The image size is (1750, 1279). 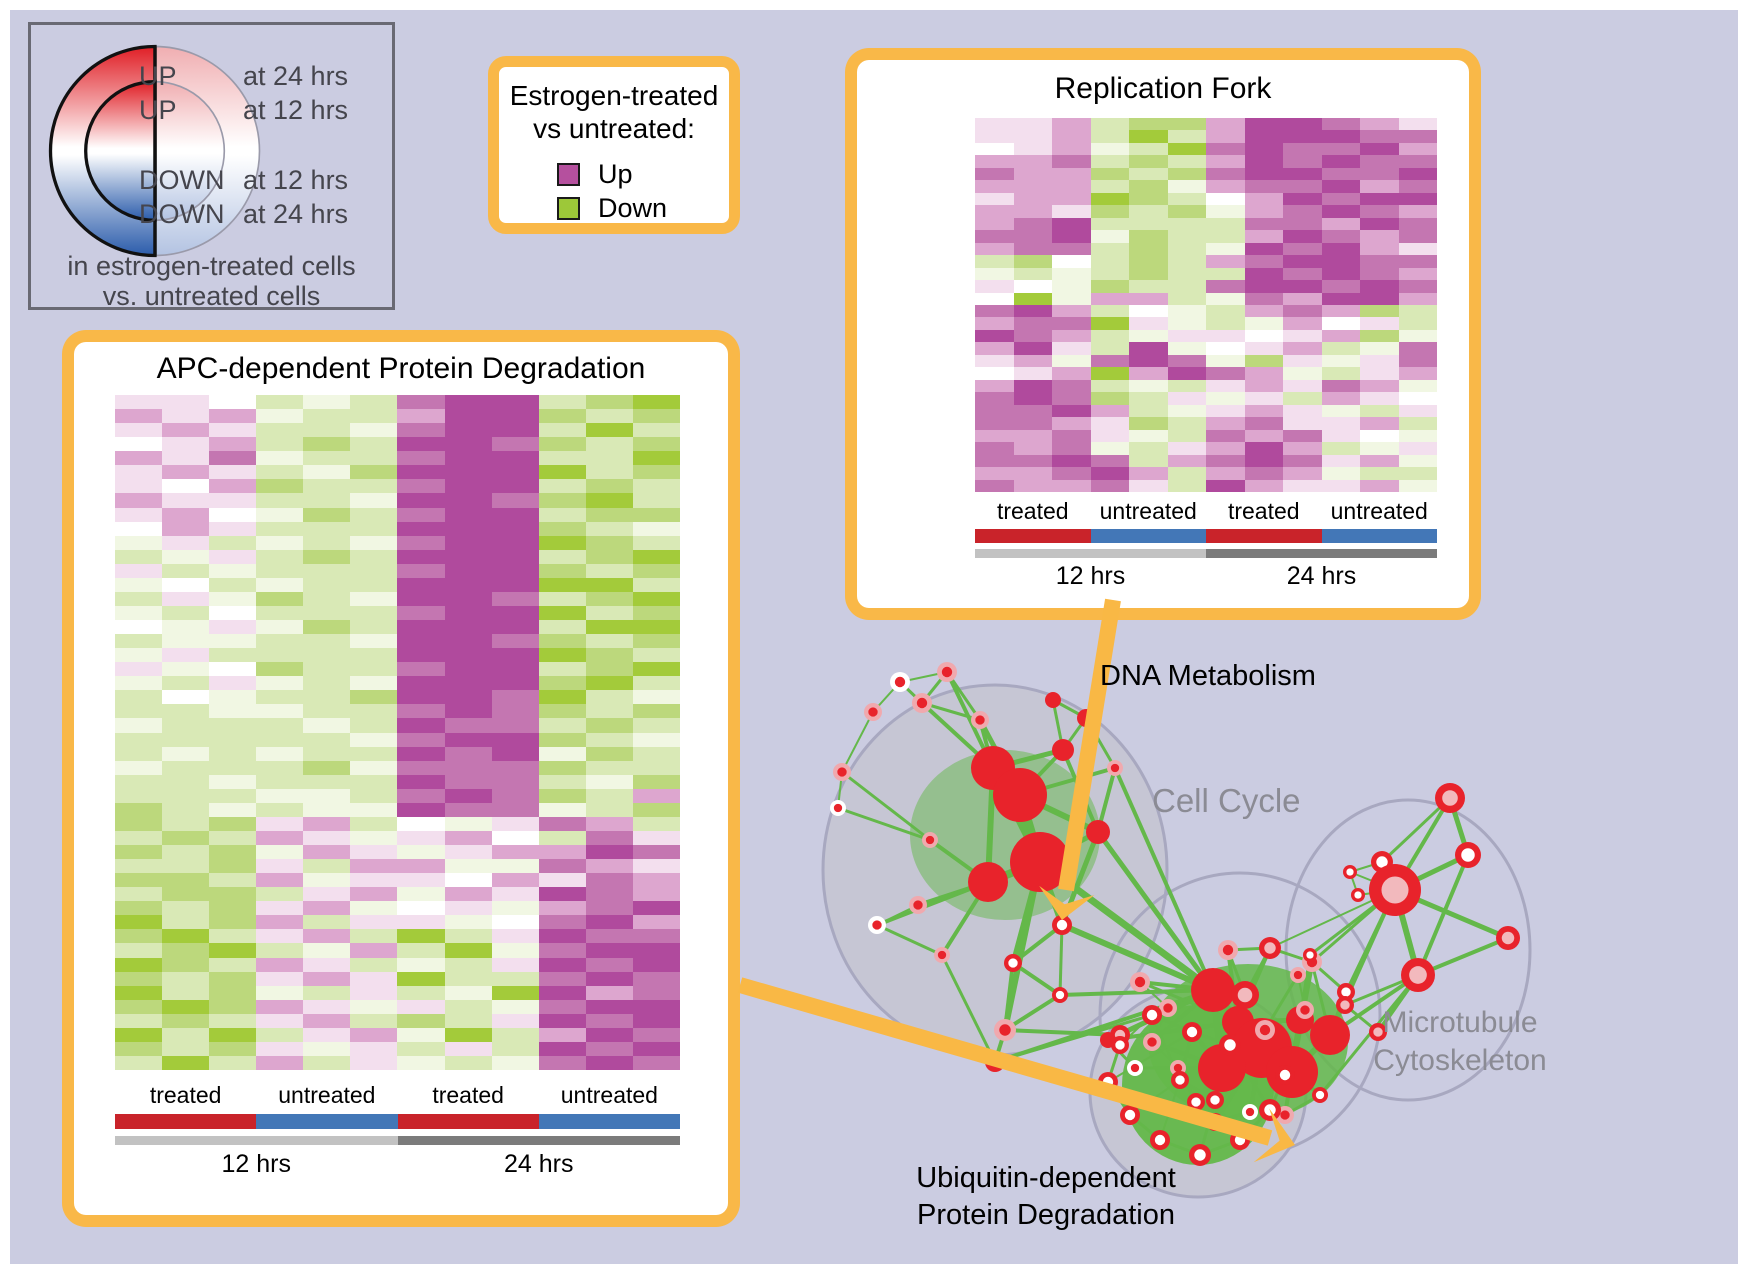 What do you see at coordinates (211, 296) in the screenshot?
I see `wheel-footnote-2: vs. untreated cells` at bounding box center [211, 296].